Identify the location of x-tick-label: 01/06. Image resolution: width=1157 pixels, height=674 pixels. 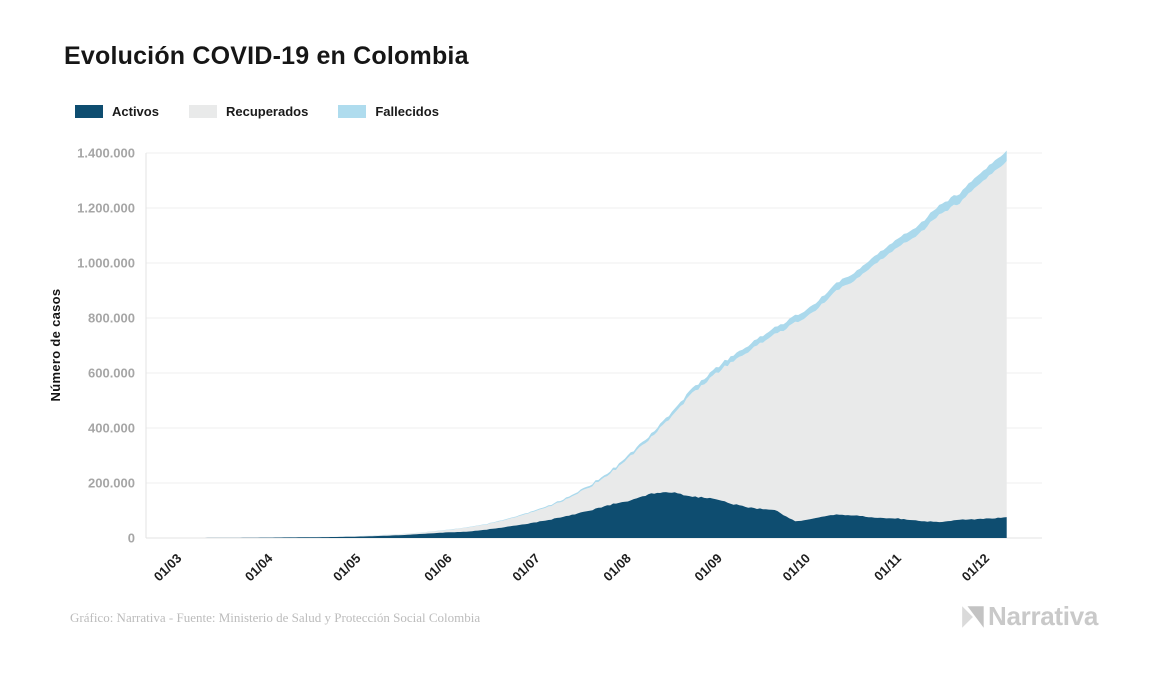
(438, 568).